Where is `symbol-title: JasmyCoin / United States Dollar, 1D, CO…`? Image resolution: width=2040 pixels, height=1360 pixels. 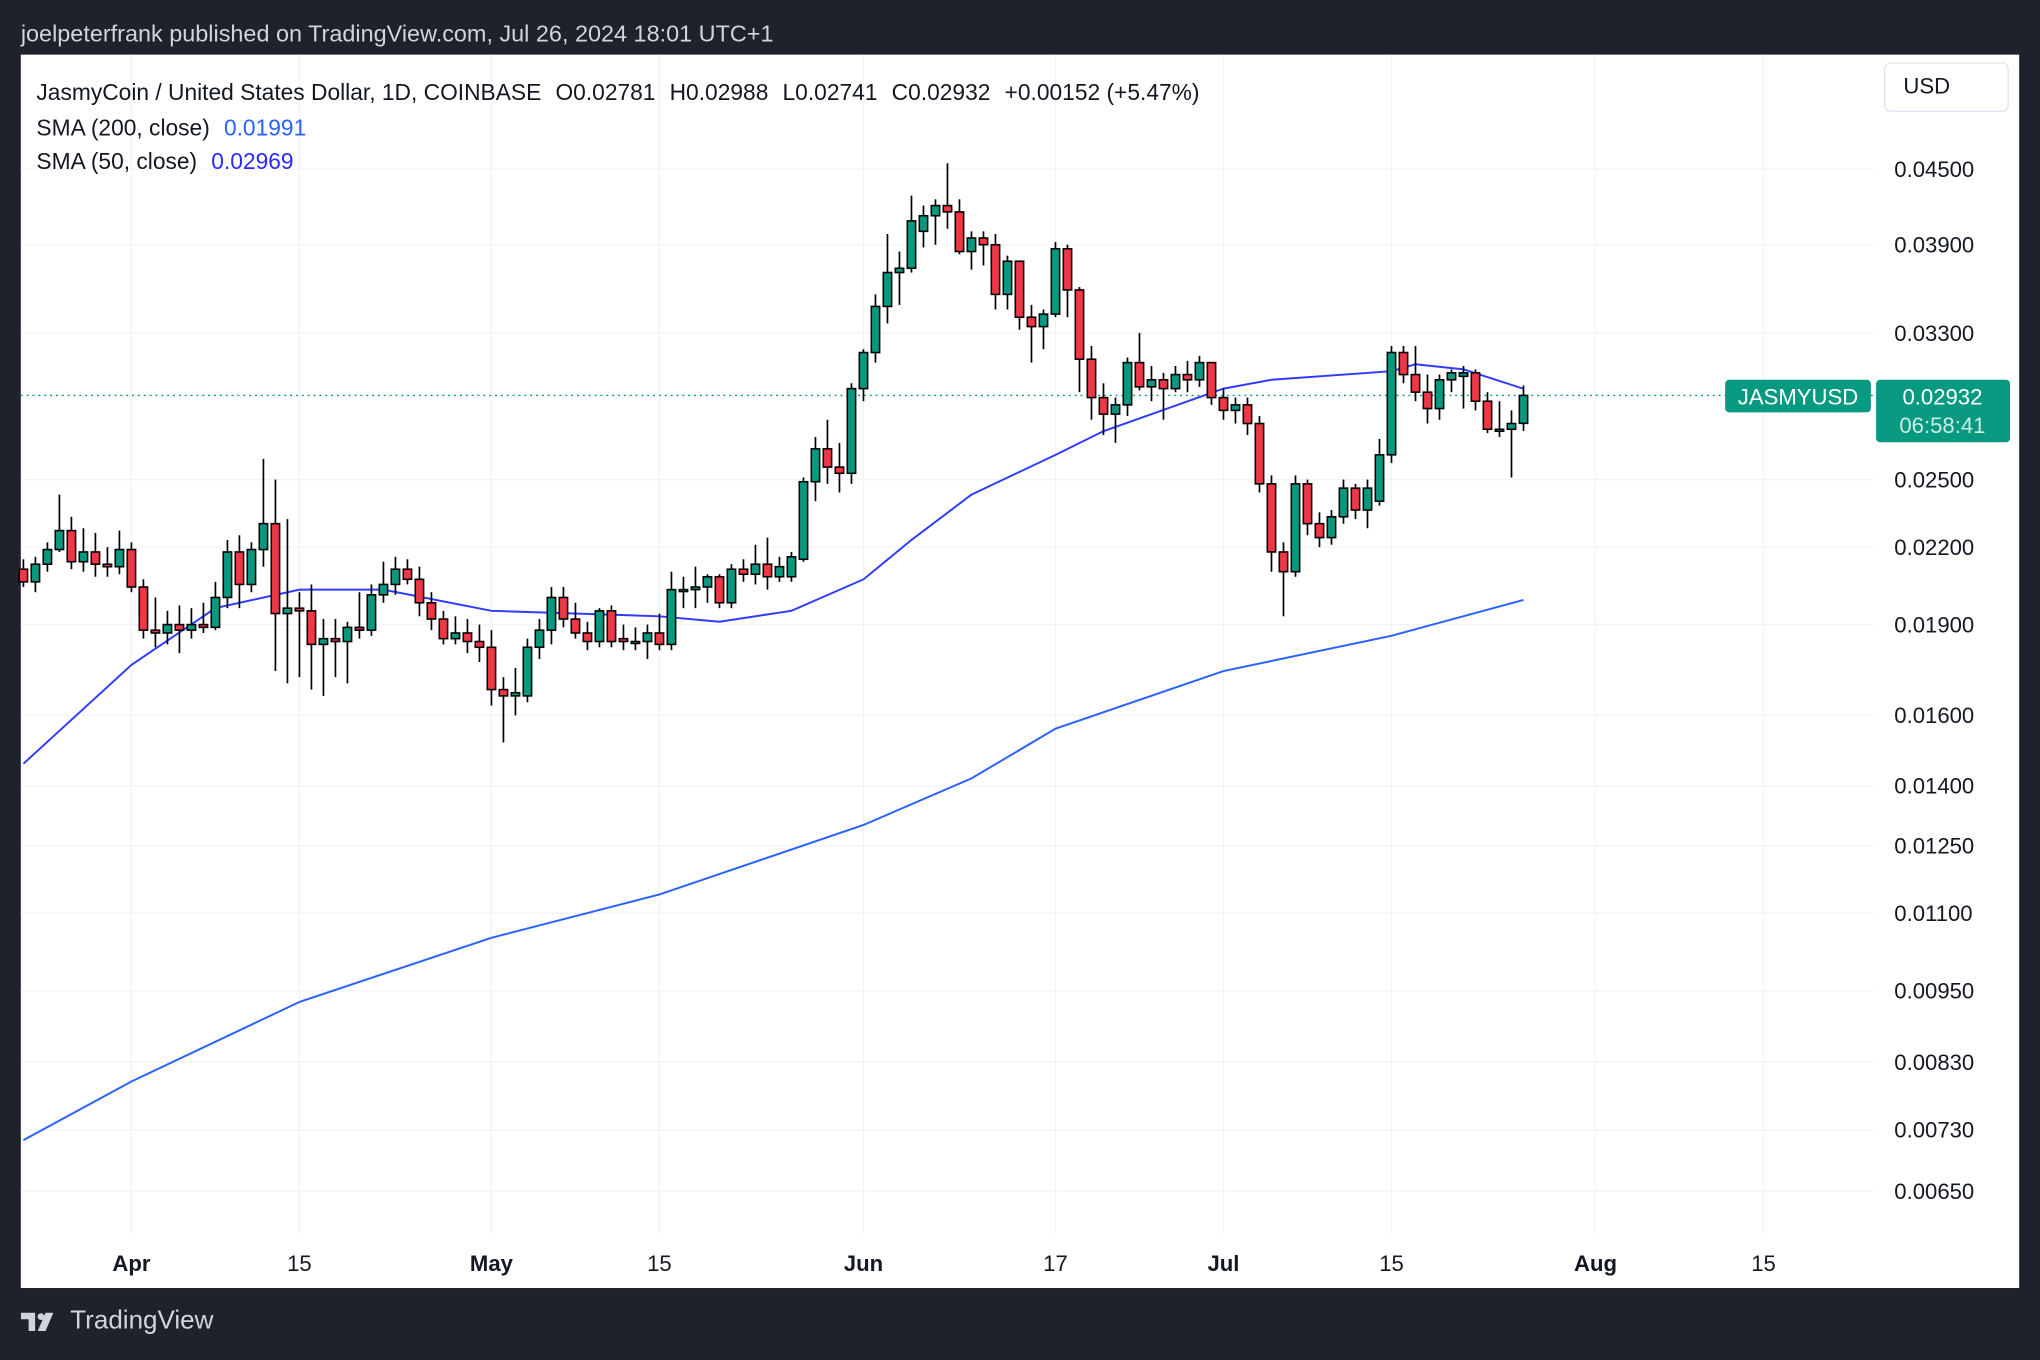
symbol-title: JasmyCoin / United States Dollar, 1D, CO… is located at coordinates (289, 92).